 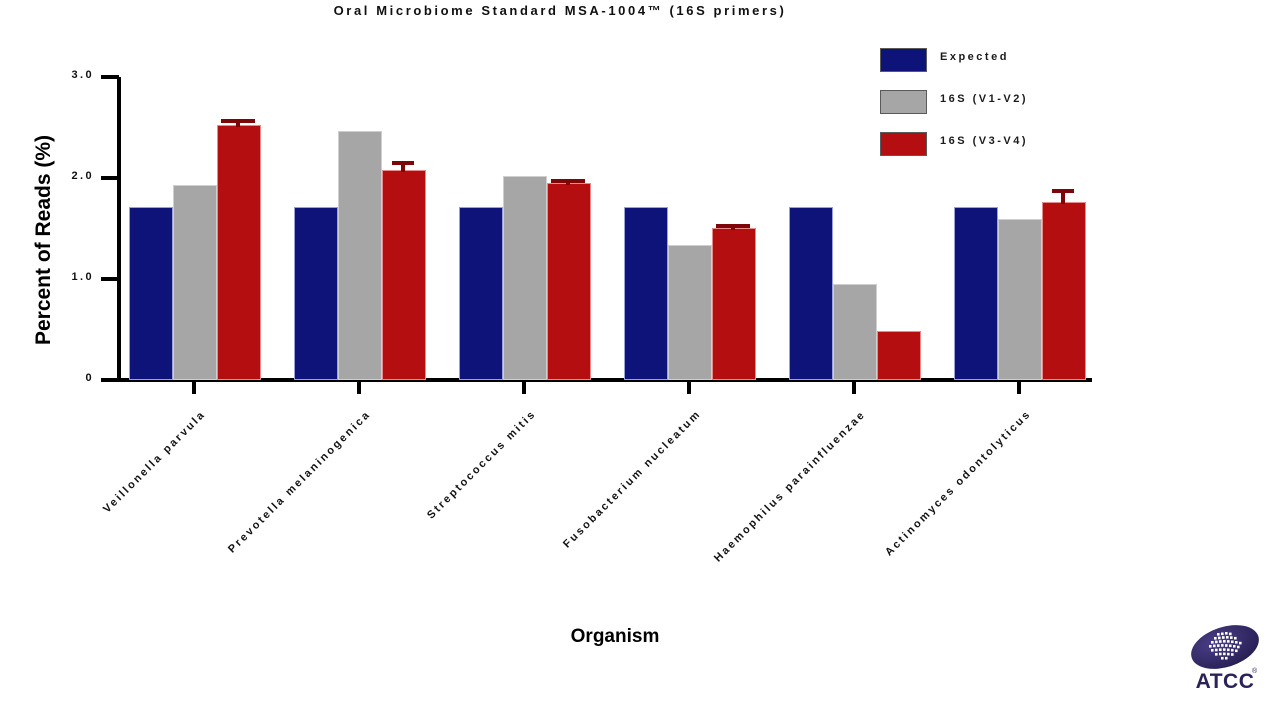 I want to click on y-axis-title: Percent of Reads (%), so click(x=43, y=240).